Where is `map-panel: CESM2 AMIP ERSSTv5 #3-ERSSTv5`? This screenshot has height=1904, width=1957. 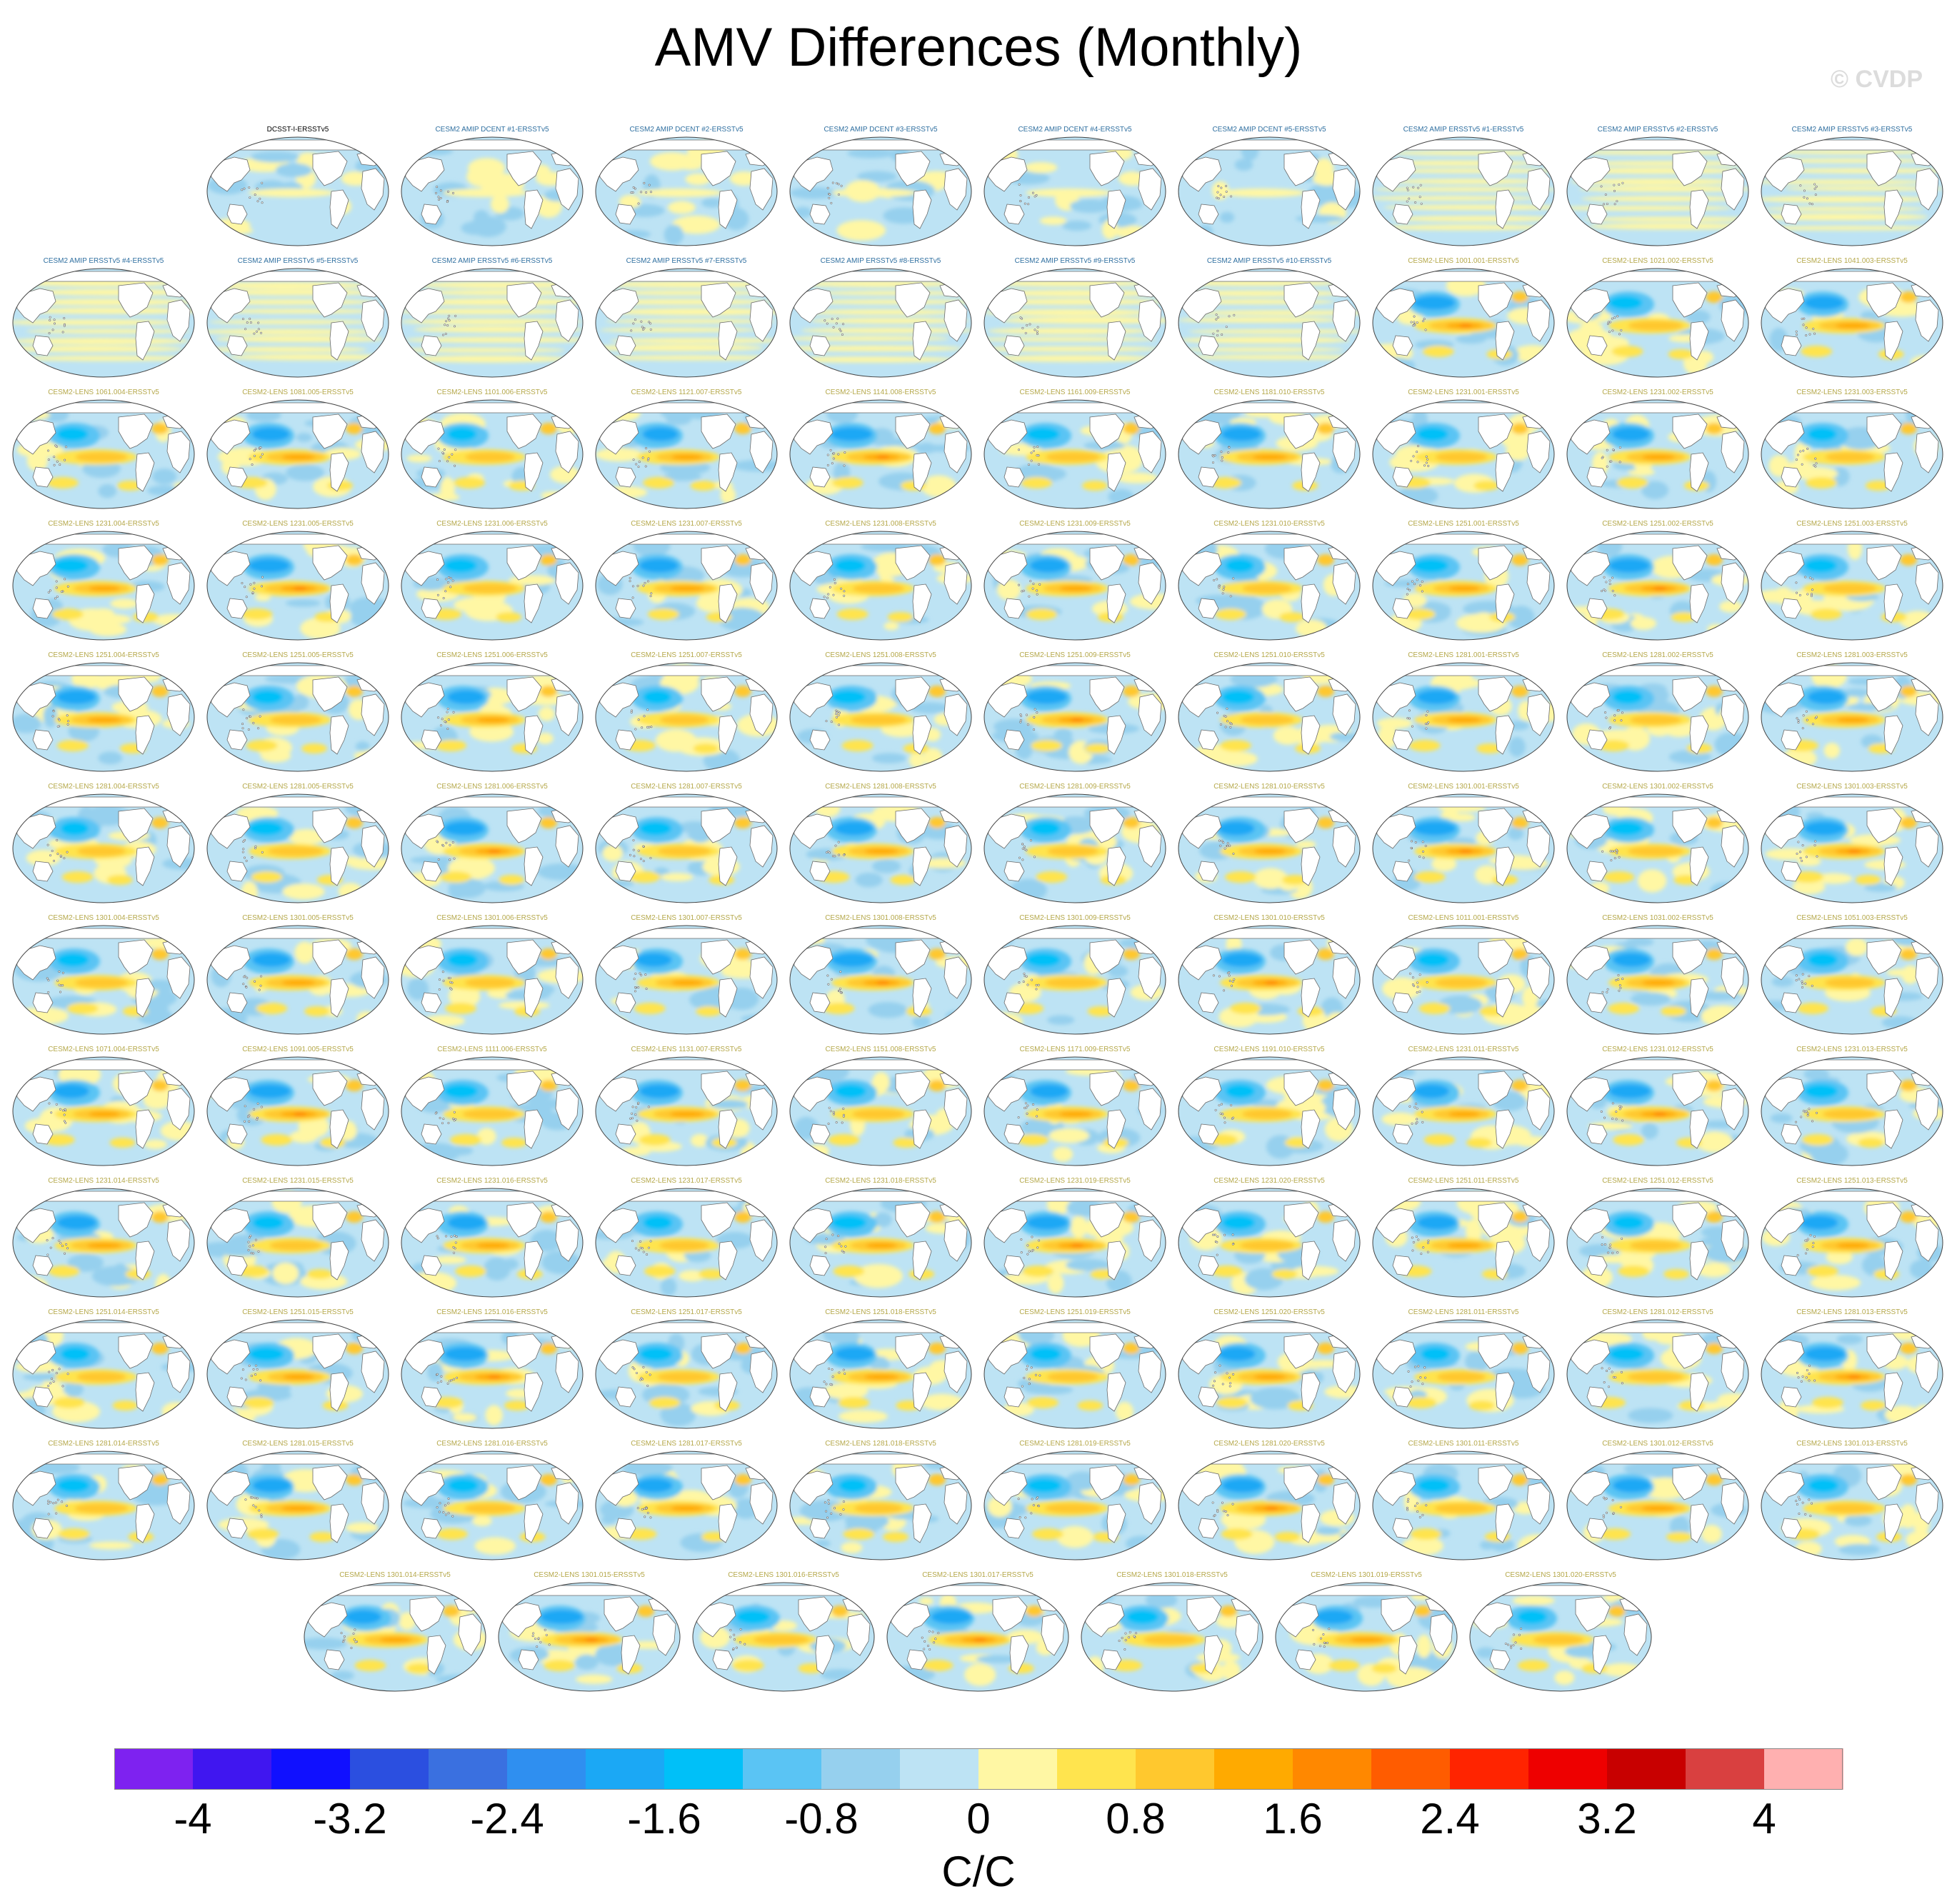
map-panel: CESM2 AMIP ERSSTv5 #3-ERSSTv5 is located at coordinates (1852, 186).